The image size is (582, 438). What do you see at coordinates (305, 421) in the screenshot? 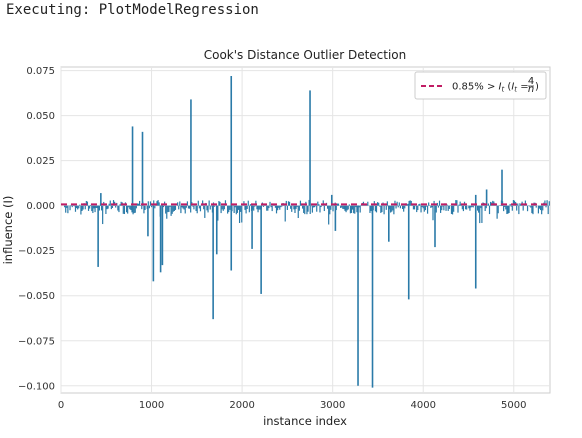
I see `x-axis-label: instance index` at bounding box center [305, 421].